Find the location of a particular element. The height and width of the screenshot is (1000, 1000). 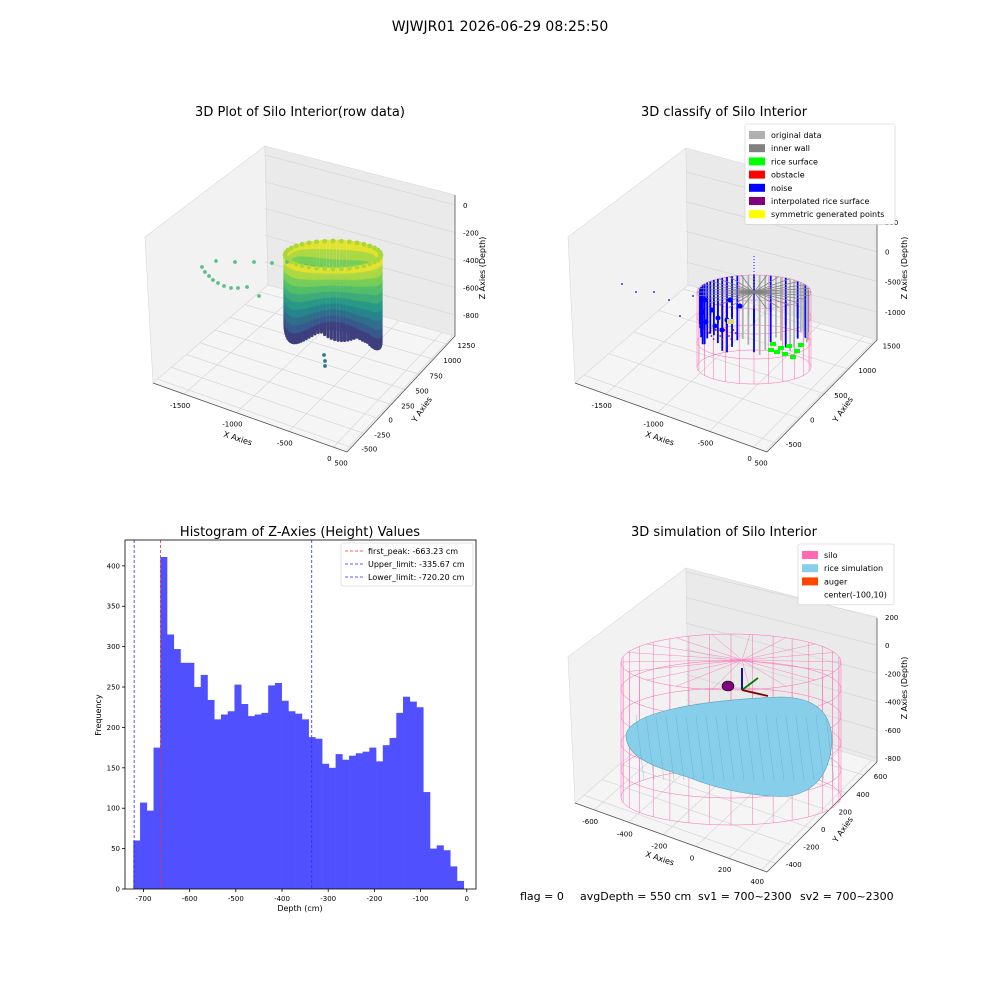

x-tick-label: -100 is located at coordinates (421, 899).